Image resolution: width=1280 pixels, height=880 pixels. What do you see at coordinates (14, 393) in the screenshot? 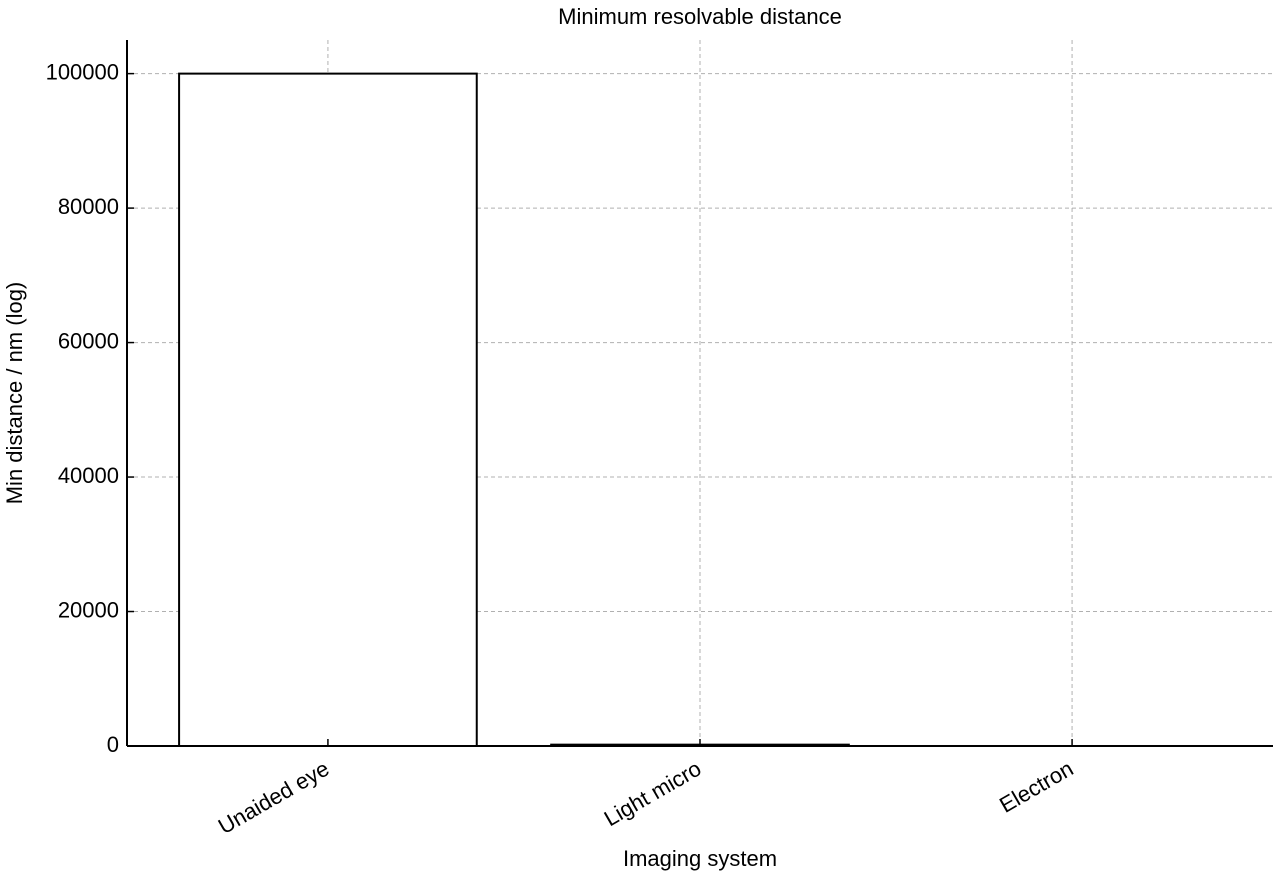
I see `y-axis-label: Min distance / nm (log)` at bounding box center [14, 393].